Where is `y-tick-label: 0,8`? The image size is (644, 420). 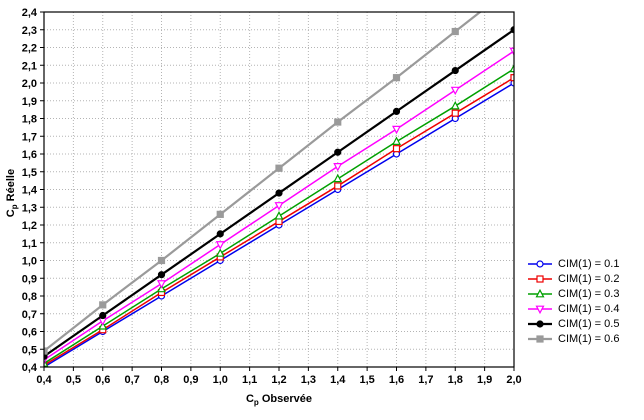
y-tick-label: 0,8 is located at coordinates (29, 297).